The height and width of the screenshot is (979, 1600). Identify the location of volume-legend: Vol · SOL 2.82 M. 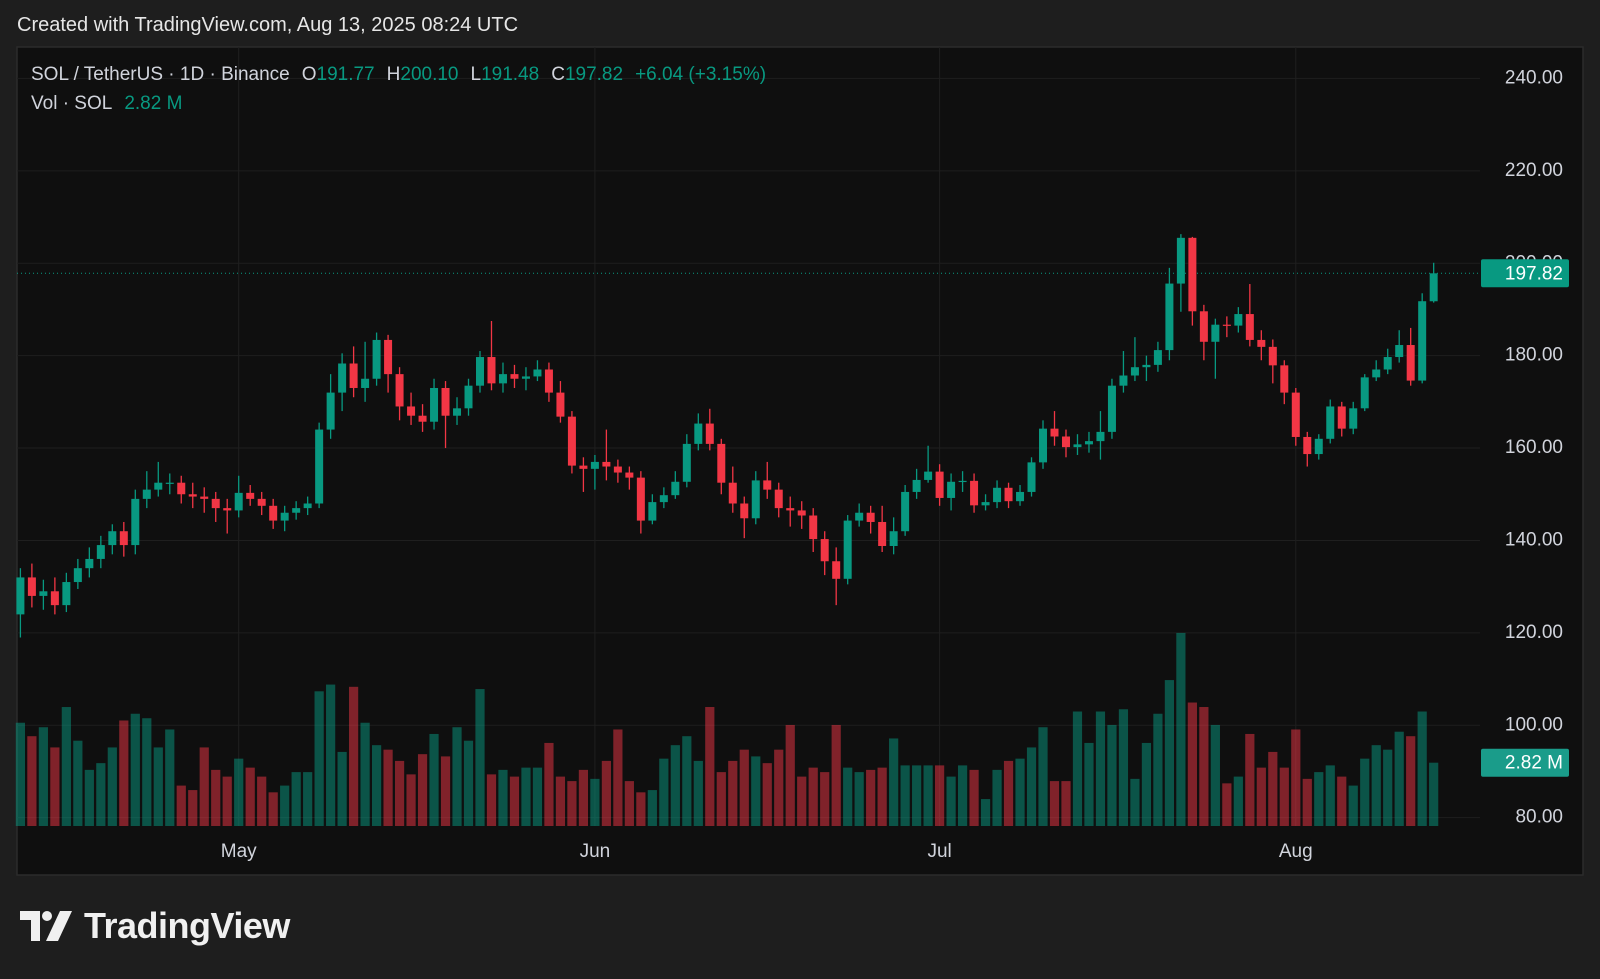
(398, 103).